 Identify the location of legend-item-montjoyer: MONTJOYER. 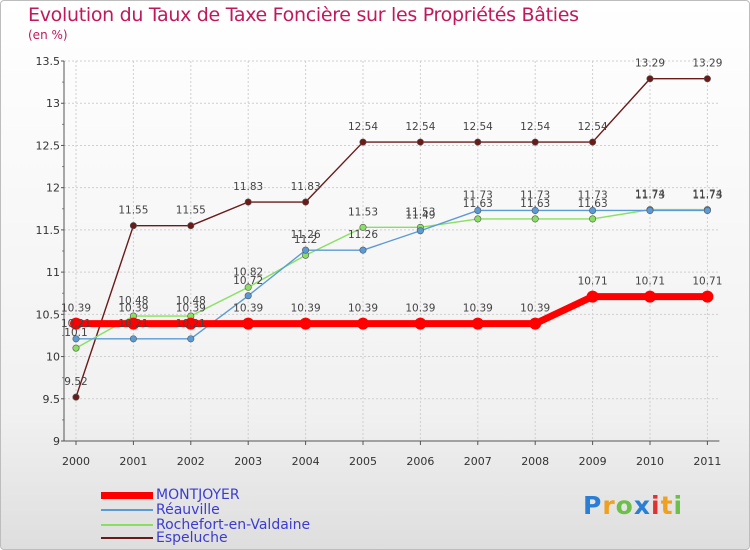
(170, 495).